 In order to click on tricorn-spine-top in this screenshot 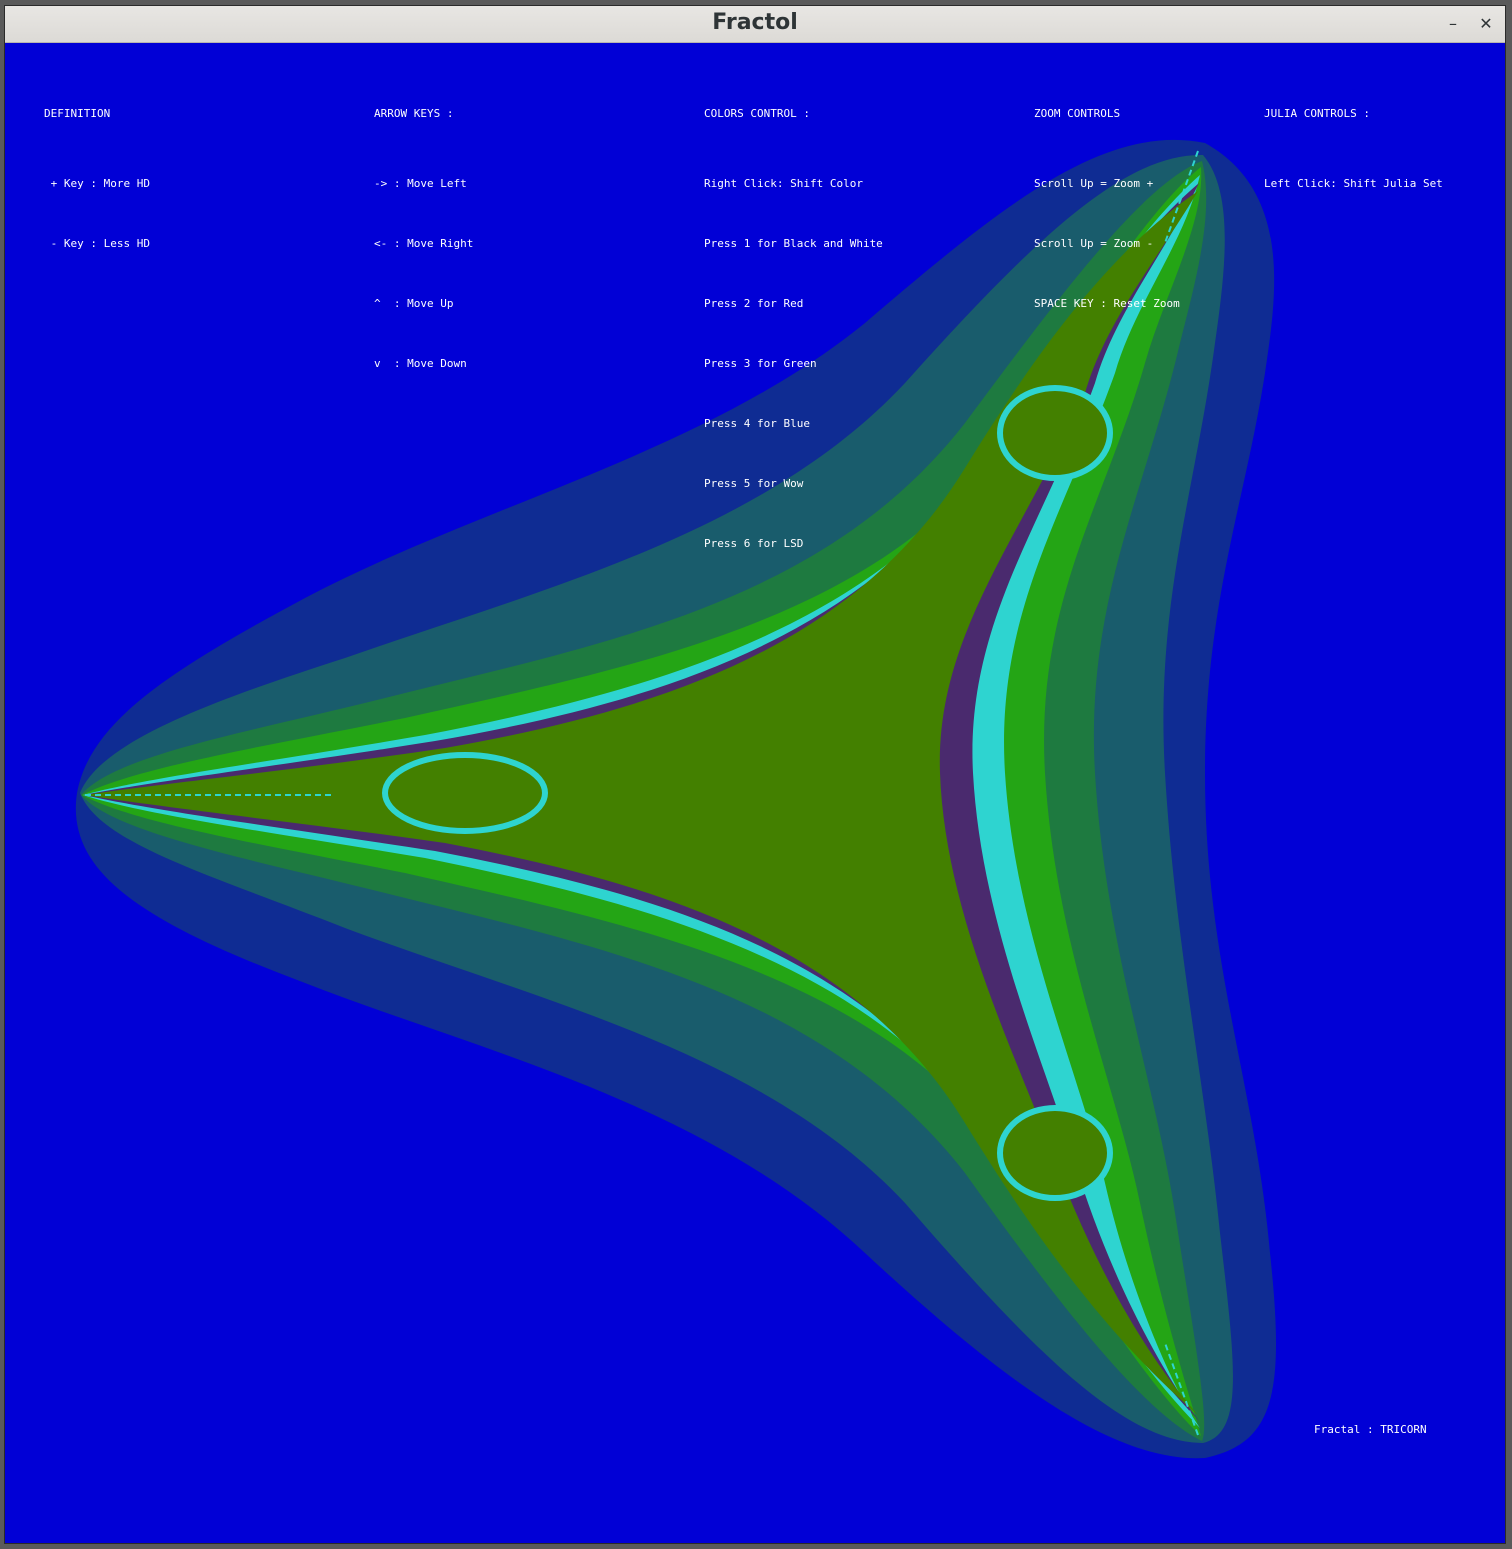, I will do `click(1181, 197)`.